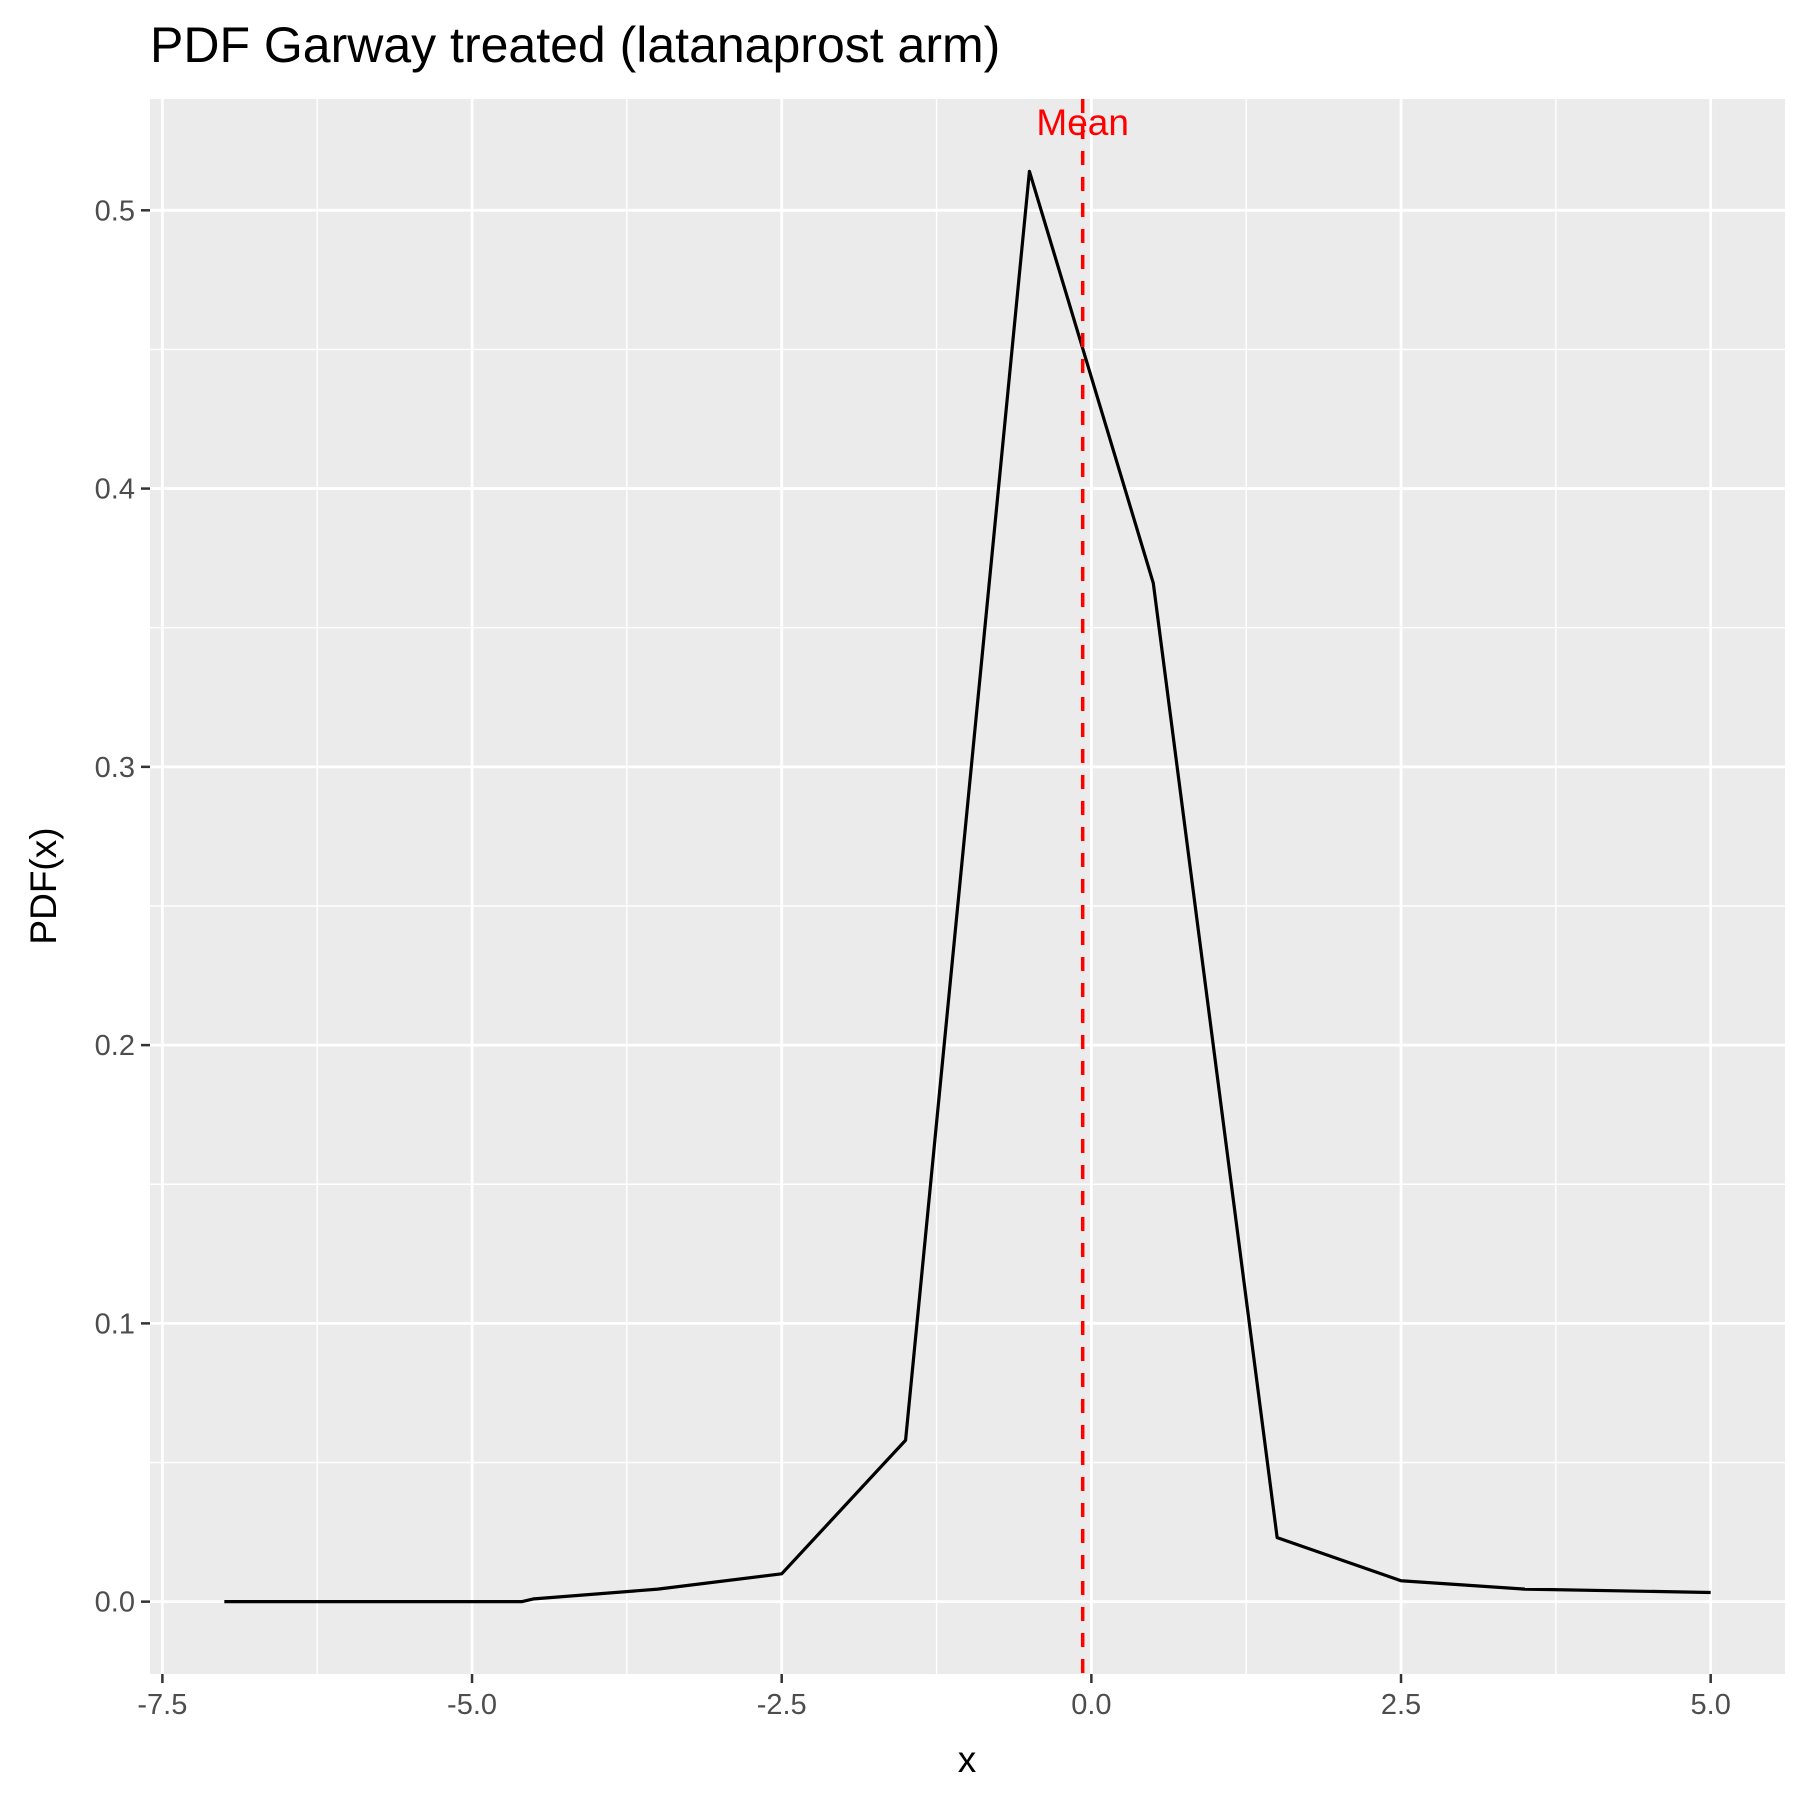 The image size is (1800, 1800). Describe the element at coordinates (1091, 1705) in the screenshot. I see `x-tick-label: 0.0` at that location.